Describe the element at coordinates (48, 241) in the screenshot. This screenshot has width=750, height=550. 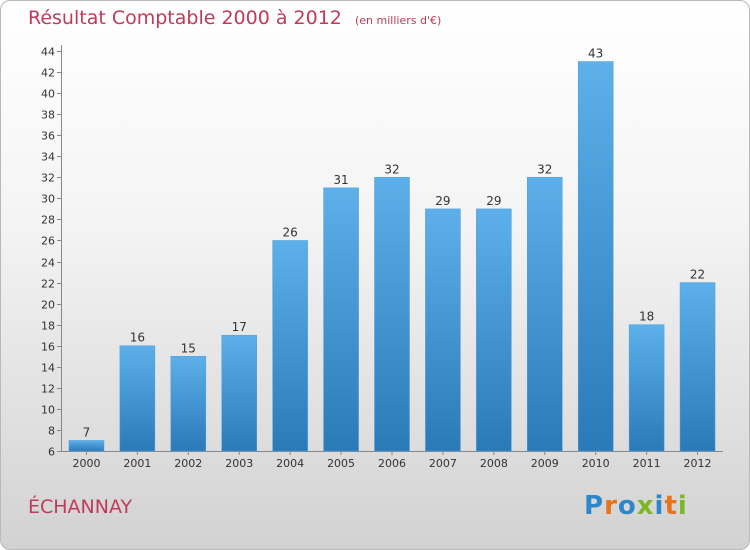
I see `y-tick-label: 26` at that location.